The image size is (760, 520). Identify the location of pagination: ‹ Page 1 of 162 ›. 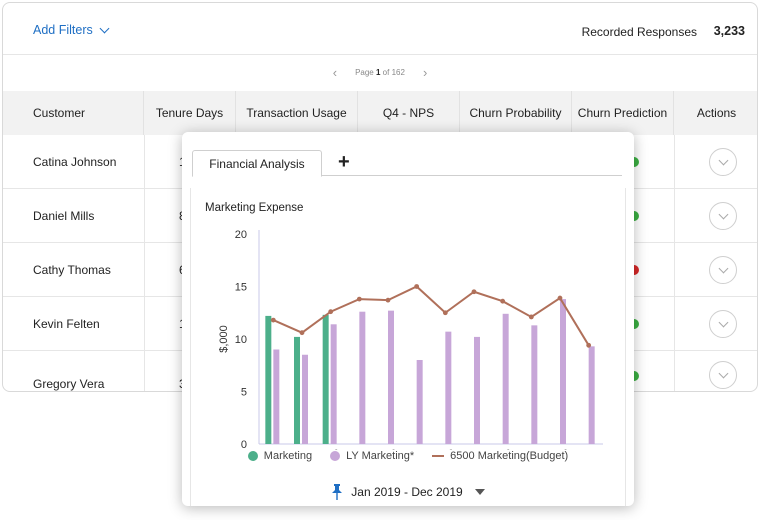
(380, 72).